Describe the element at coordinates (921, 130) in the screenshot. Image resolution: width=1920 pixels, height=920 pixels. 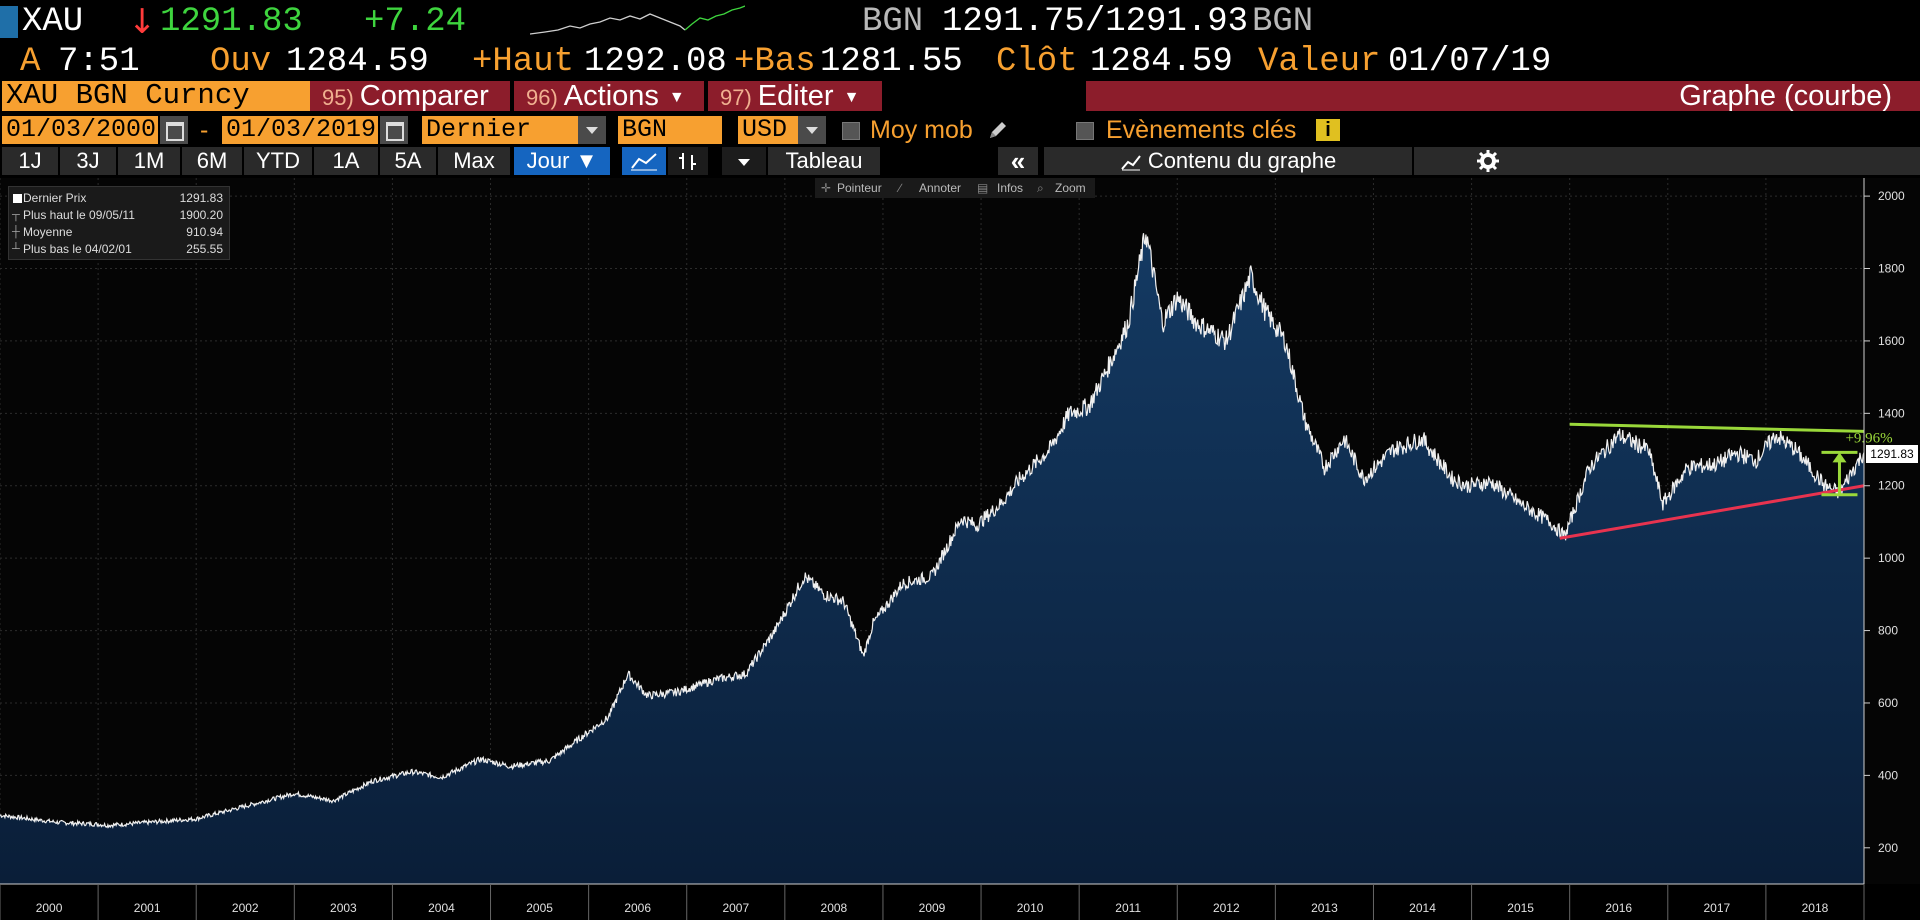
I see `moving-average-label: Moy mob` at that location.